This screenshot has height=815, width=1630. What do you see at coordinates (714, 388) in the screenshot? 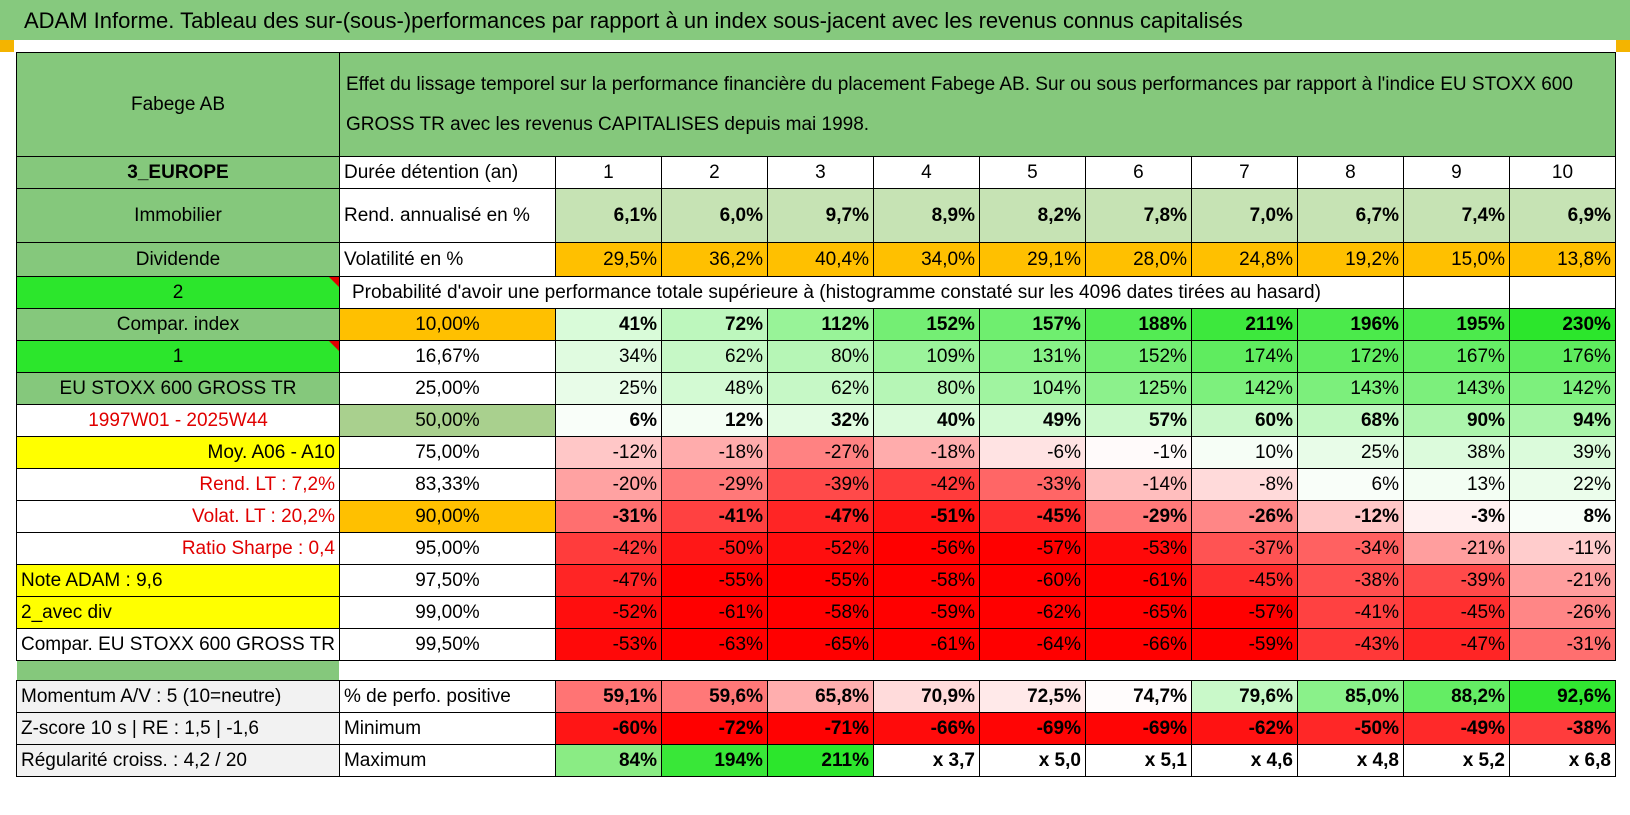
I see `proba-cell: 48%` at bounding box center [714, 388].